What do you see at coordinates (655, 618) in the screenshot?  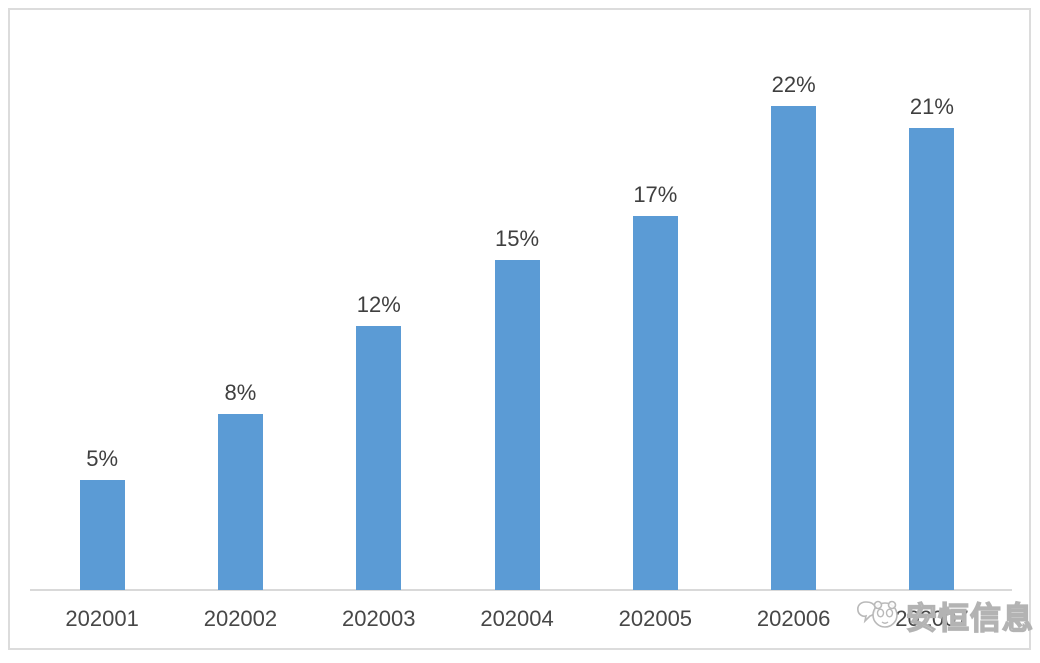 I see `x-axis-tick-label: 202005` at bounding box center [655, 618].